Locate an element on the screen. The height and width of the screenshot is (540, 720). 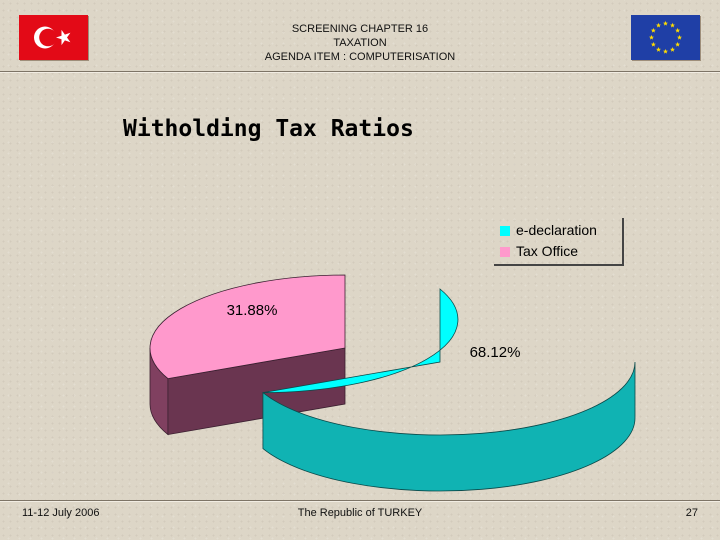
header-line-3: AGENDA ITEM : COMPUTERISATION is located at coordinates (360, 57).